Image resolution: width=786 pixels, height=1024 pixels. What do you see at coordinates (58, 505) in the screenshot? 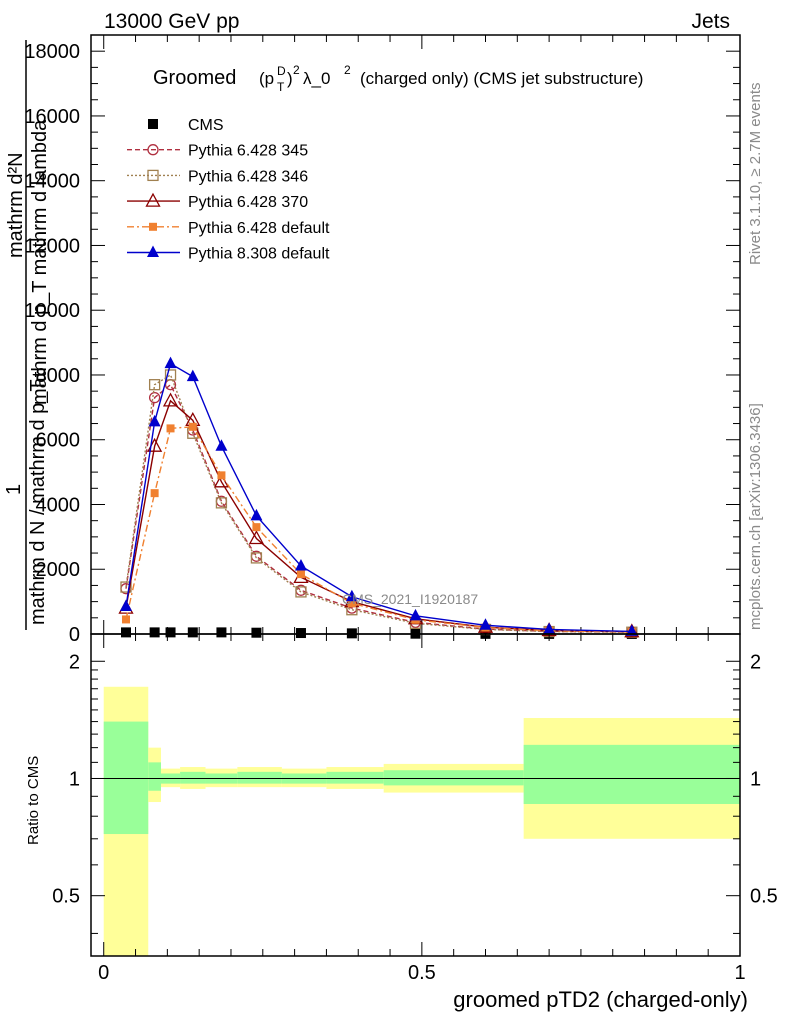
I see `main-ytick-label: 4000` at bounding box center [58, 505].